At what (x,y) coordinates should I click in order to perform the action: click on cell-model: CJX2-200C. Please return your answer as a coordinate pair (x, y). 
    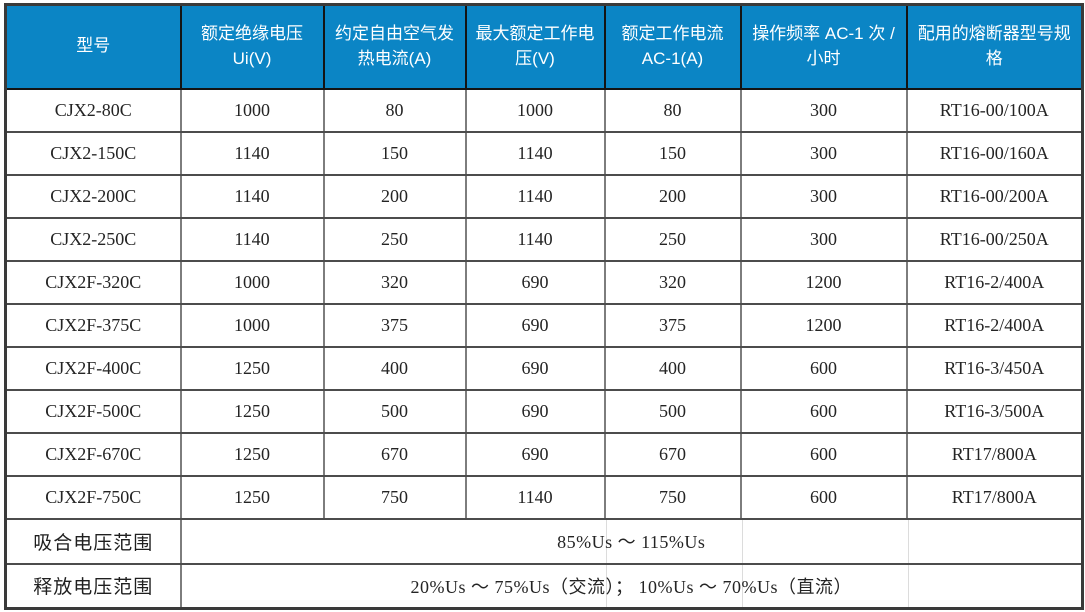
    Looking at the image, I should click on (93, 196).